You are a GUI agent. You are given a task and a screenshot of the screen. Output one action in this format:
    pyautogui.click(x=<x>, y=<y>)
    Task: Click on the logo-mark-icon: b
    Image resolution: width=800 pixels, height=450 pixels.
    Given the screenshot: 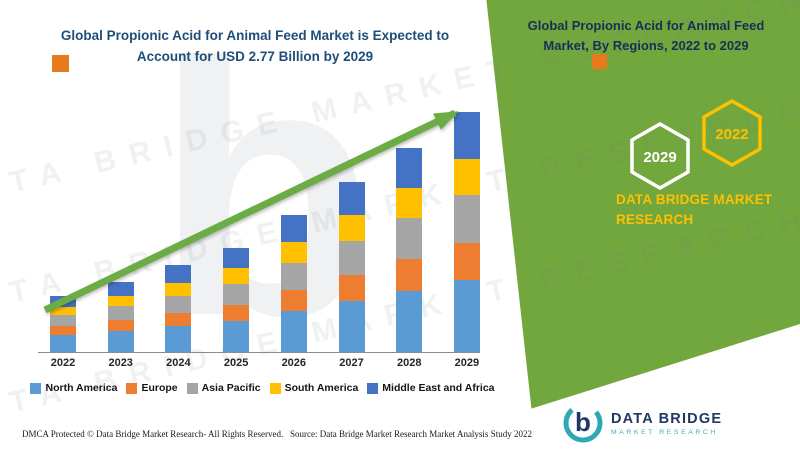 What is the action you would take?
    pyautogui.click(x=583, y=423)
    